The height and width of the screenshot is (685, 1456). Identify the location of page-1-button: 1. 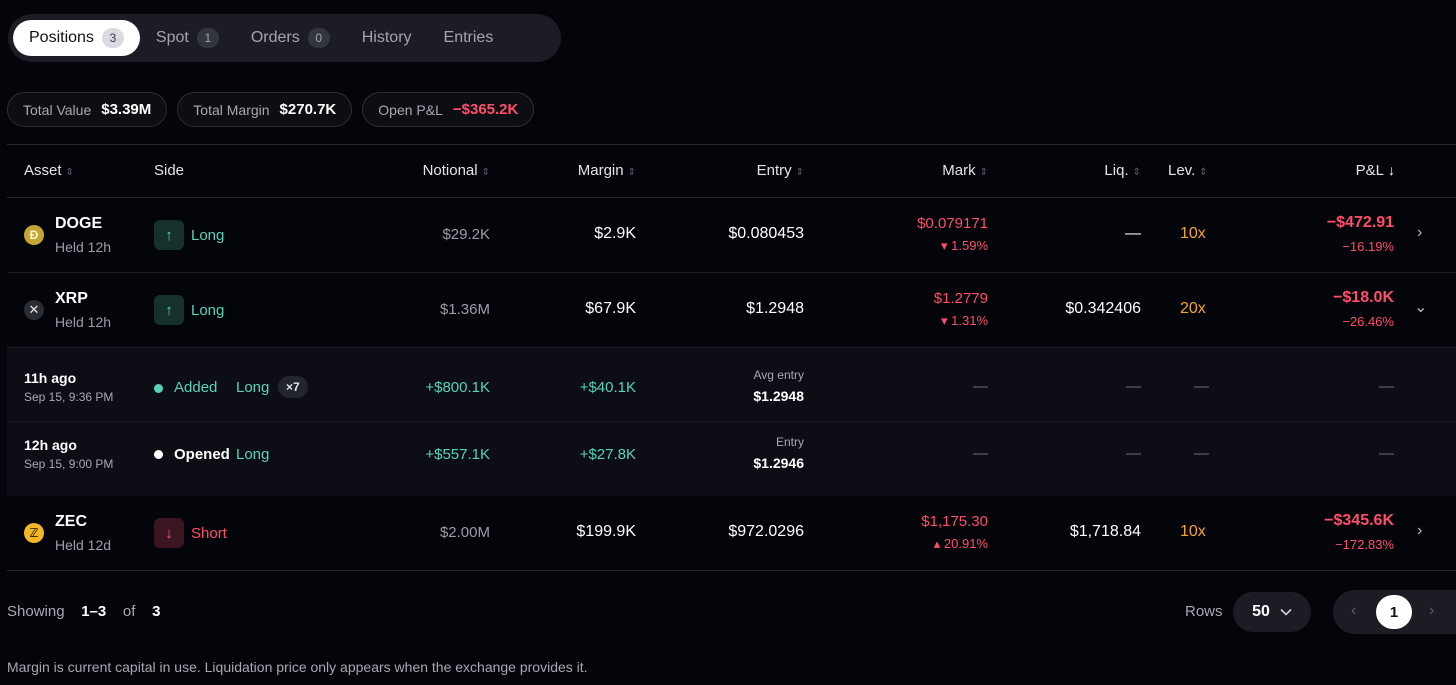
(1394, 612).